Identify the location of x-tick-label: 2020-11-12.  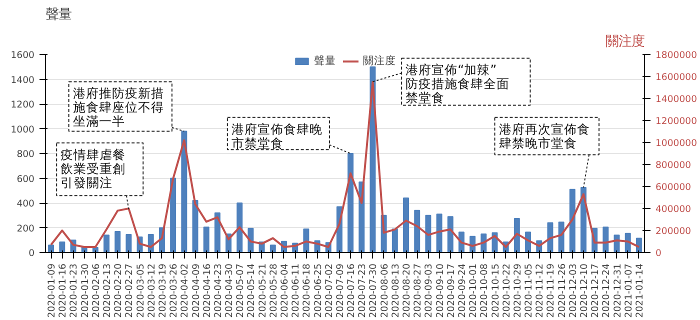
(540, 290).